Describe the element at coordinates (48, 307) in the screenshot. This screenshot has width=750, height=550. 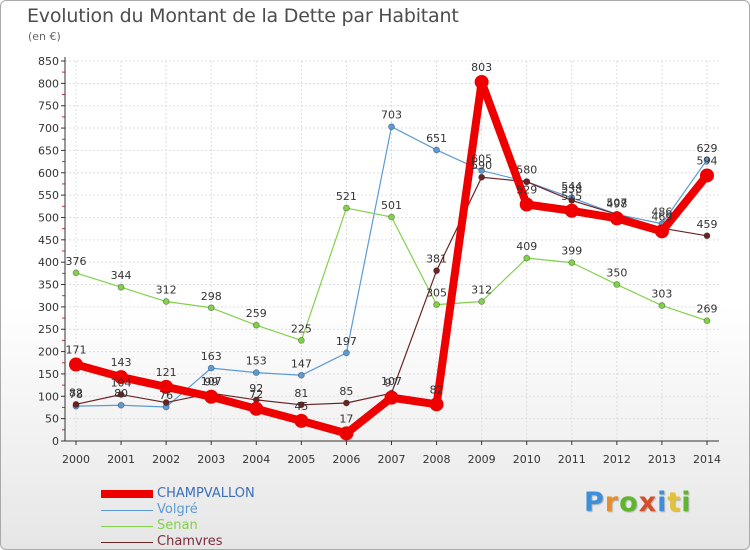
I see `y-tick-label: 300` at that location.